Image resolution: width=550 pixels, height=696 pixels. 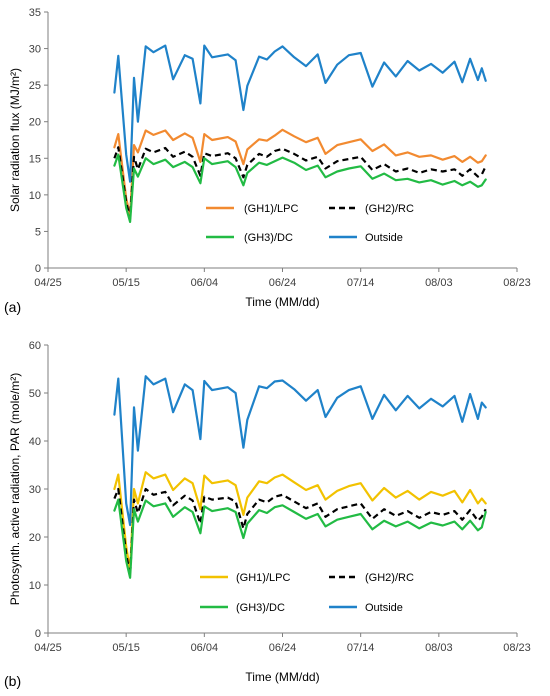 What do you see at coordinates (35, 13) in the screenshot?
I see `y-tick-label: 35` at bounding box center [35, 13].